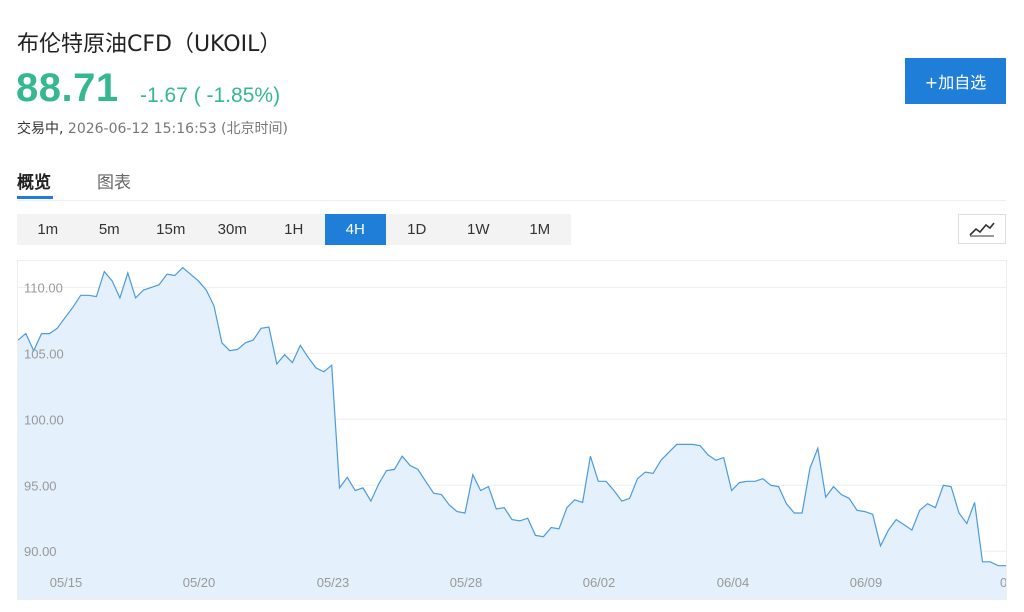  What do you see at coordinates (114, 183) in the screenshot?
I see `tab-chart: 图表` at bounding box center [114, 183].